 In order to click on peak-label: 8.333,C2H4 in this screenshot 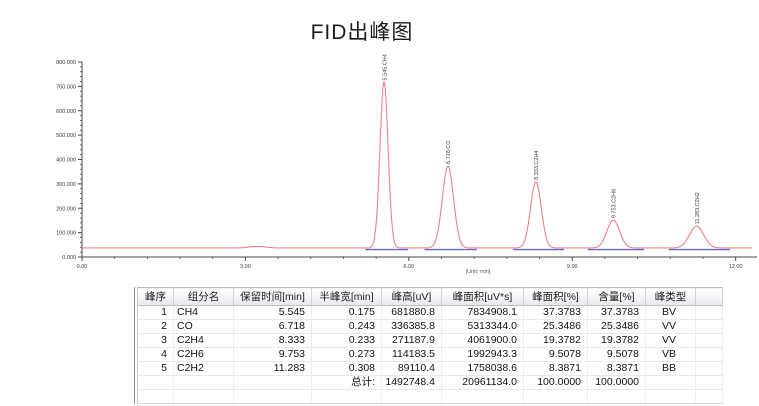, I will do `click(537, 165)`.